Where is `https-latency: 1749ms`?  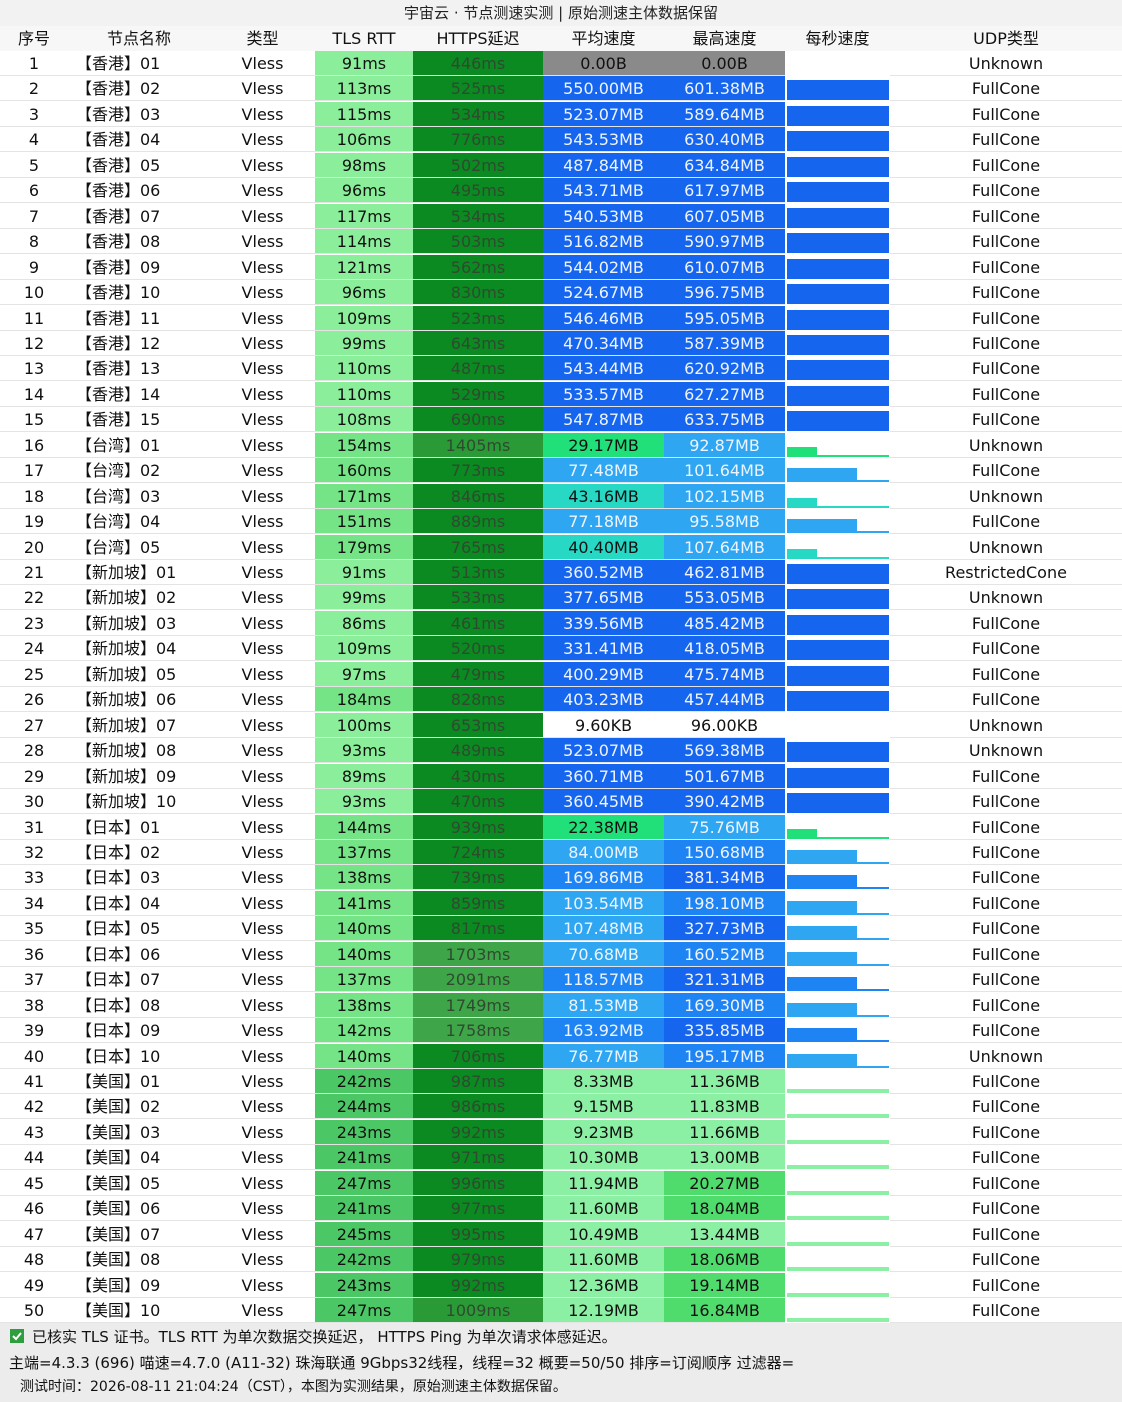
https-latency: 1749ms is located at coordinates (478, 1005).